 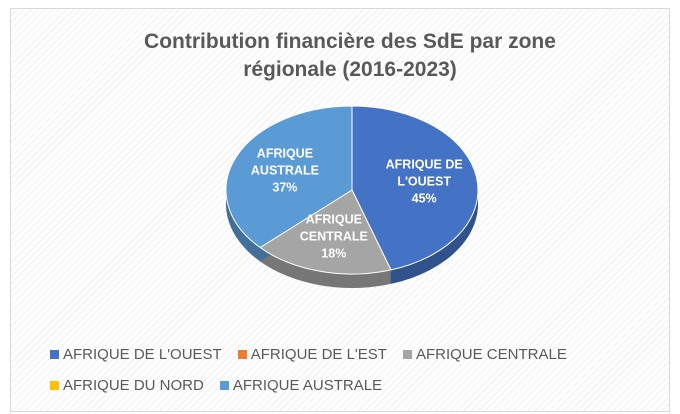 I want to click on legend-item: AFRIQUE CENTRALE, so click(x=484, y=354).